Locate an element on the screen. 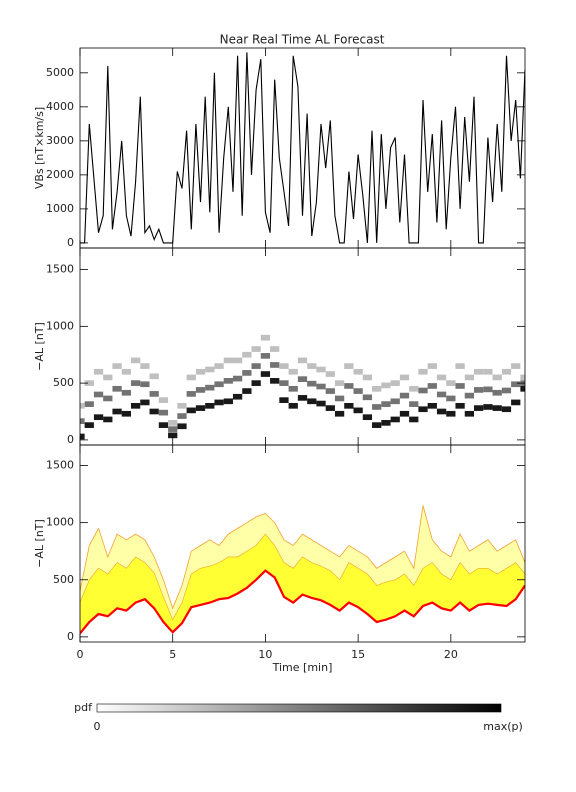 The height and width of the screenshot is (792, 576). x-axis-label: Time [min] is located at coordinates (302, 667).